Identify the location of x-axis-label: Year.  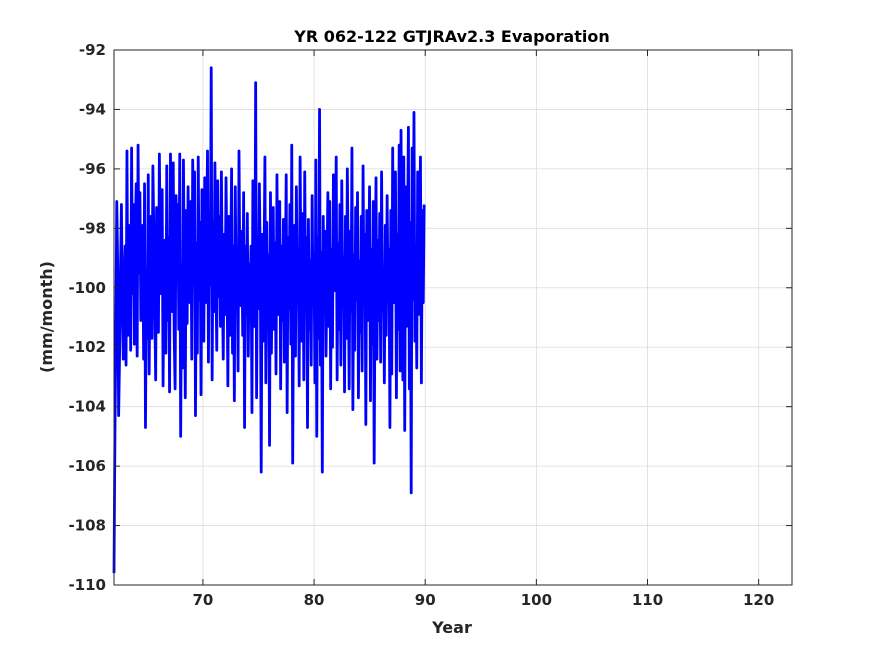
(451, 627).